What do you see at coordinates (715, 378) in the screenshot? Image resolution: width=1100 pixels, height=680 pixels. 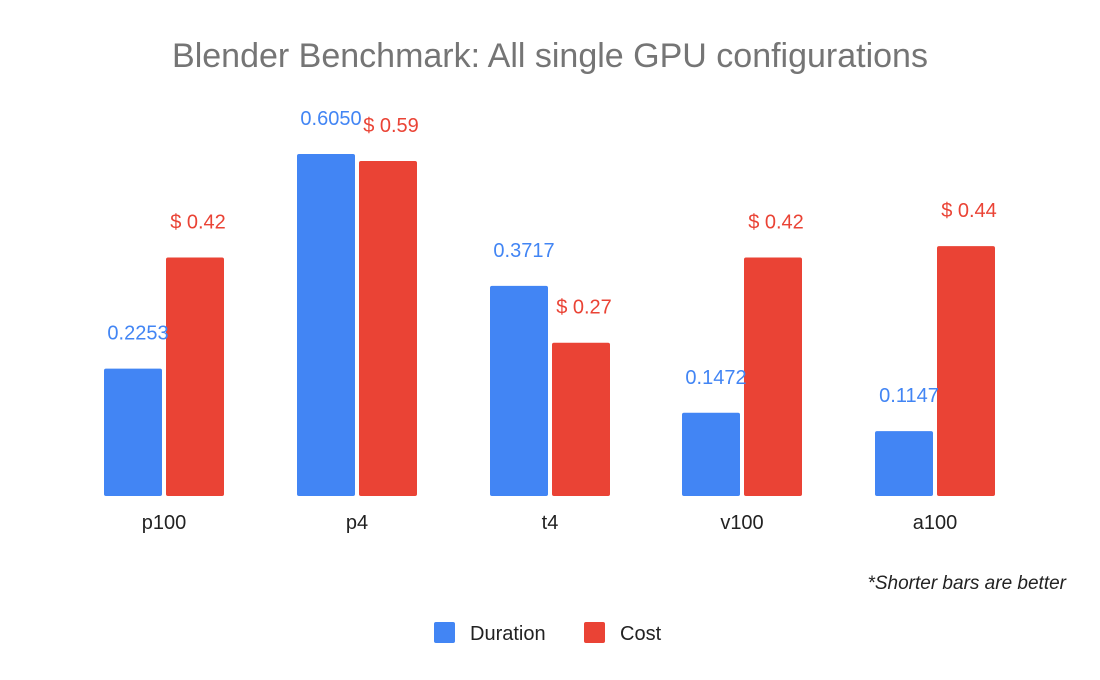 I see `data-label-duration-v100: 0.1472` at bounding box center [715, 378].